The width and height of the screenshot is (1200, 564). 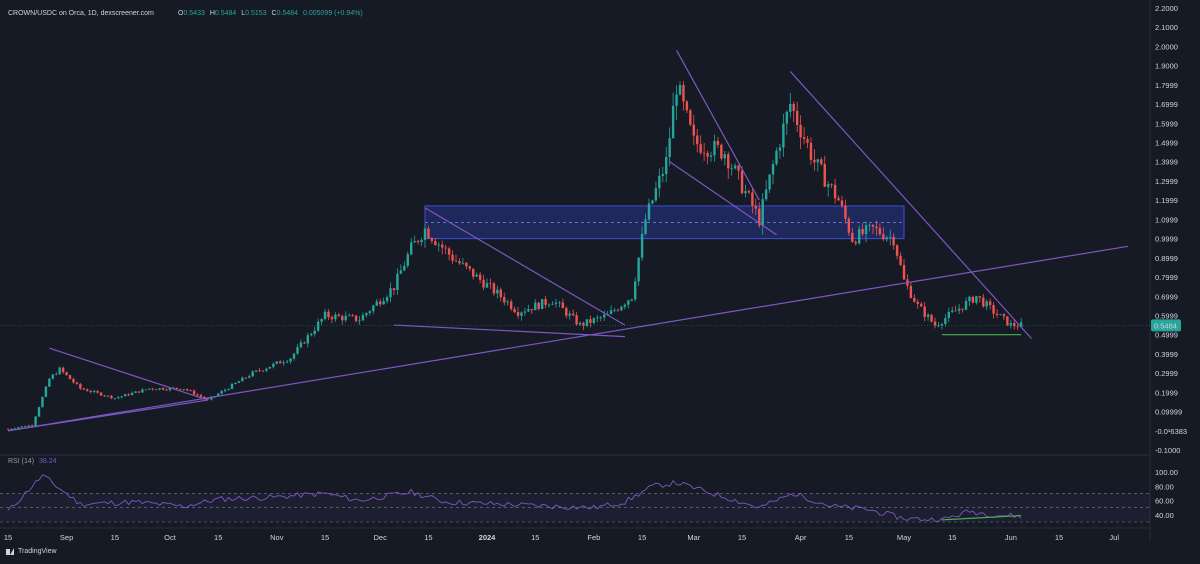 I want to click on wedge-lower-line, so click(x=509, y=331).